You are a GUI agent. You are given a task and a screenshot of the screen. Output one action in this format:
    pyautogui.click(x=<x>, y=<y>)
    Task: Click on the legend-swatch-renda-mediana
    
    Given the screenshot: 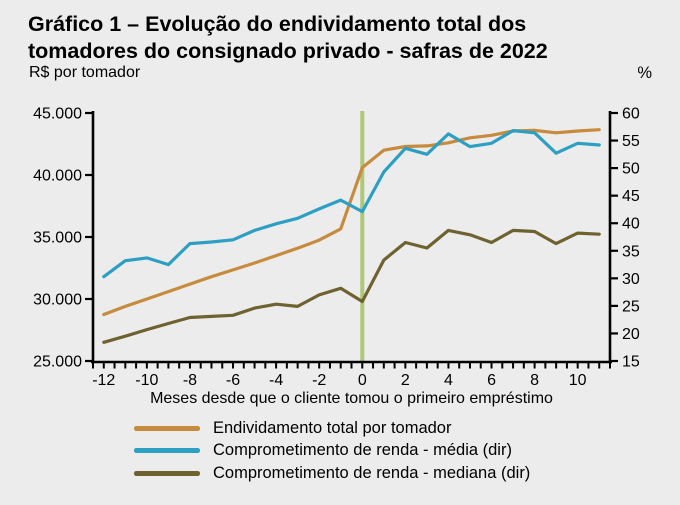 What is the action you would take?
    pyautogui.click(x=167, y=473)
    